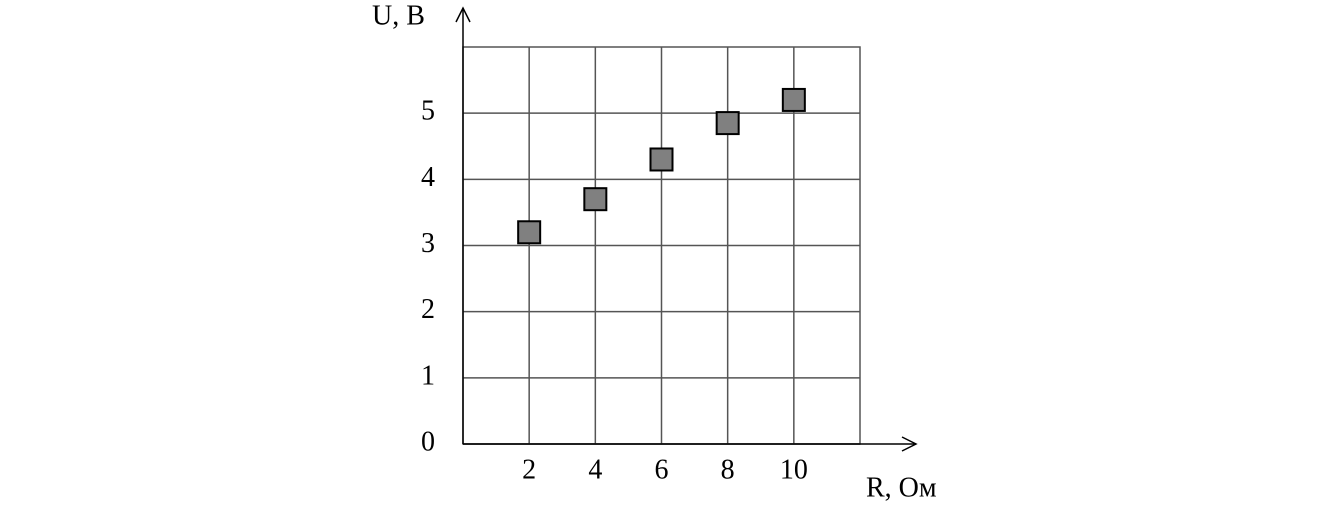  I want to click on y-tick-label: 2, so click(428, 309).